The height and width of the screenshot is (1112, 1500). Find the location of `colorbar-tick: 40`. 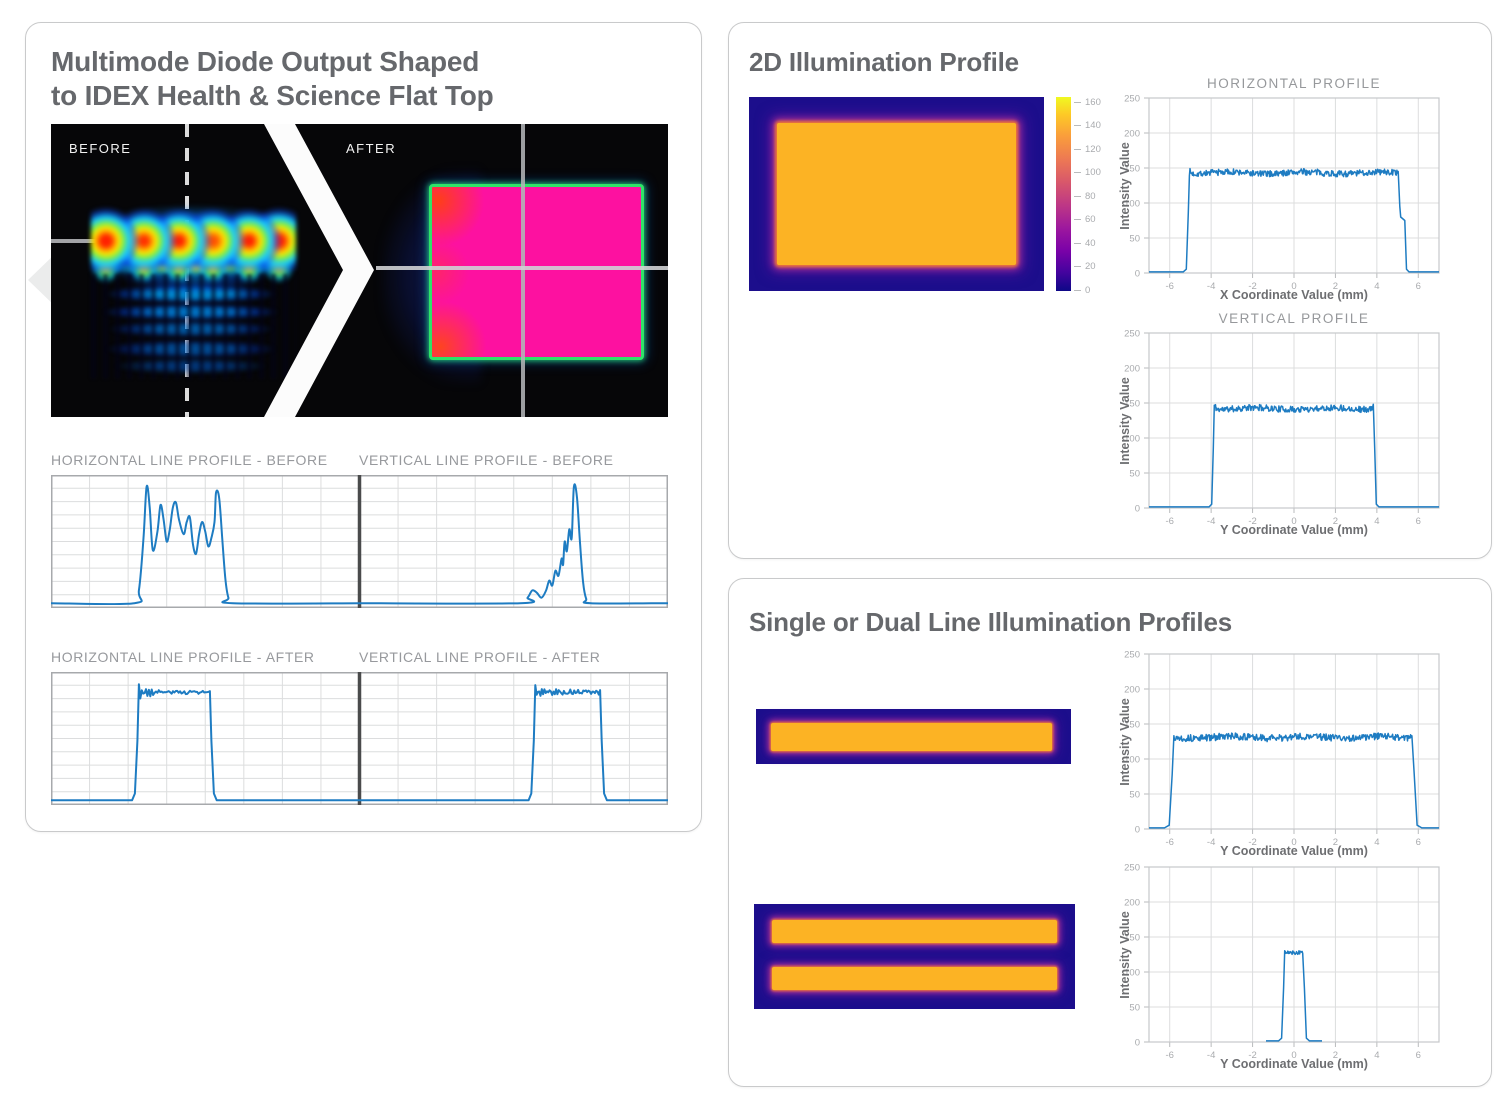

colorbar-tick: 40 is located at coordinates (1085, 243).